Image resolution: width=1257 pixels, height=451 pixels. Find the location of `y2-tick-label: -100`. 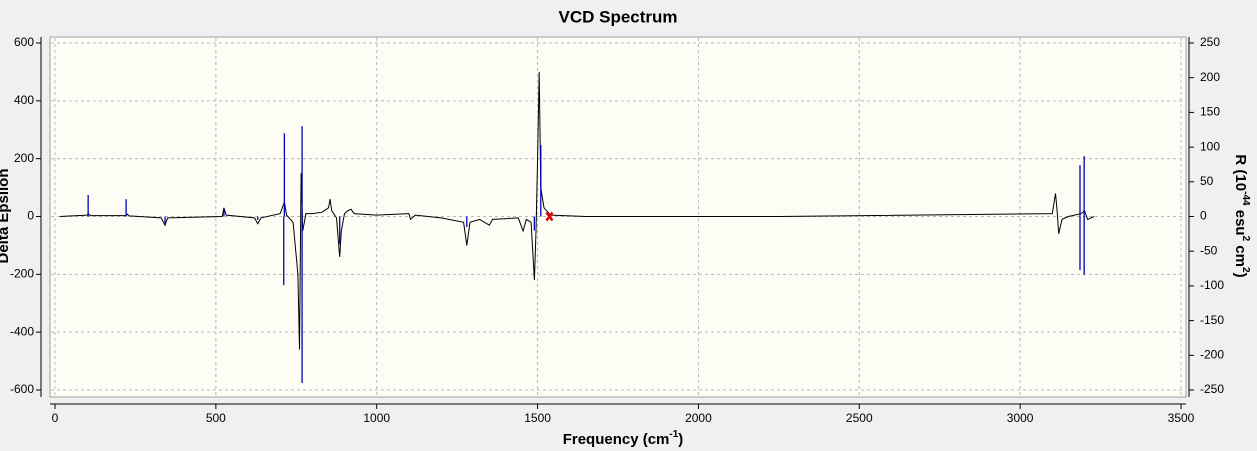

y2-tick-label: -100 is located at coordinates (1212, 285).